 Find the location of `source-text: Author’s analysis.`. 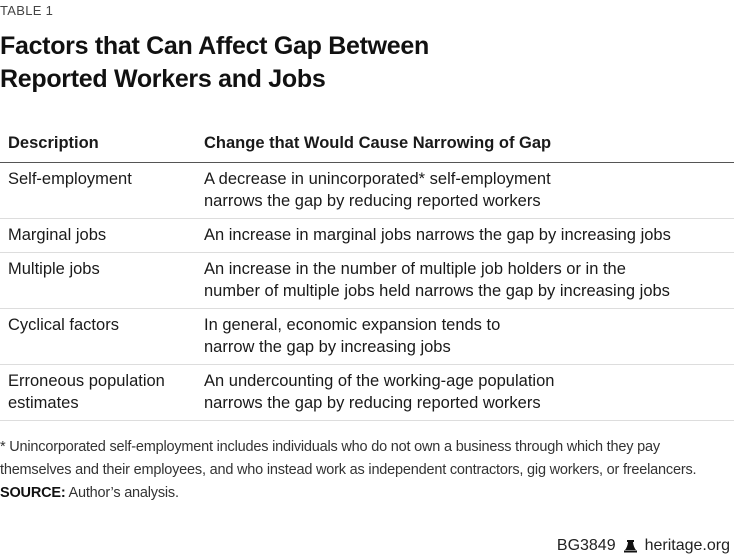

source-text: Author’s analysis. is located at coordinates (122, 493).